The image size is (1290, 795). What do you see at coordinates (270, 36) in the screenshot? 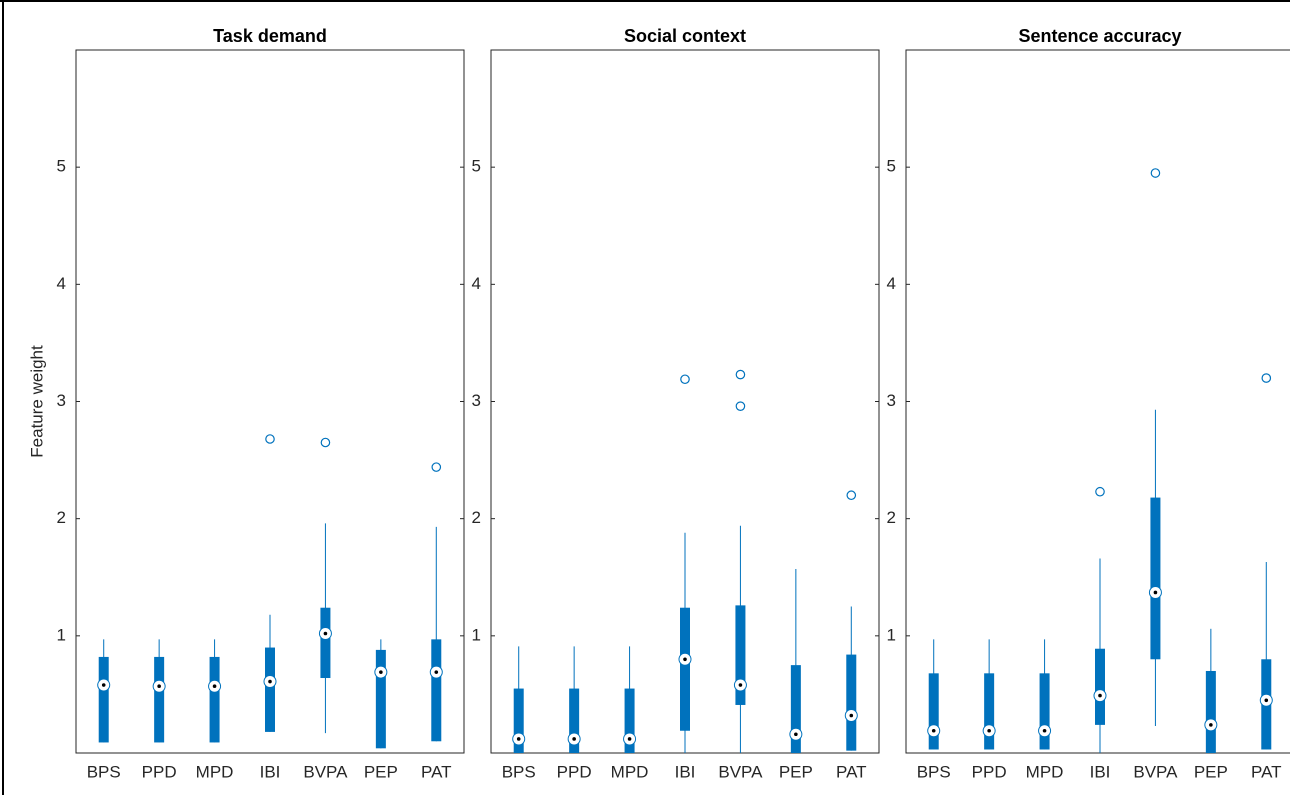
I see `chart-title: Task demand` at bounding box center [270, 36].